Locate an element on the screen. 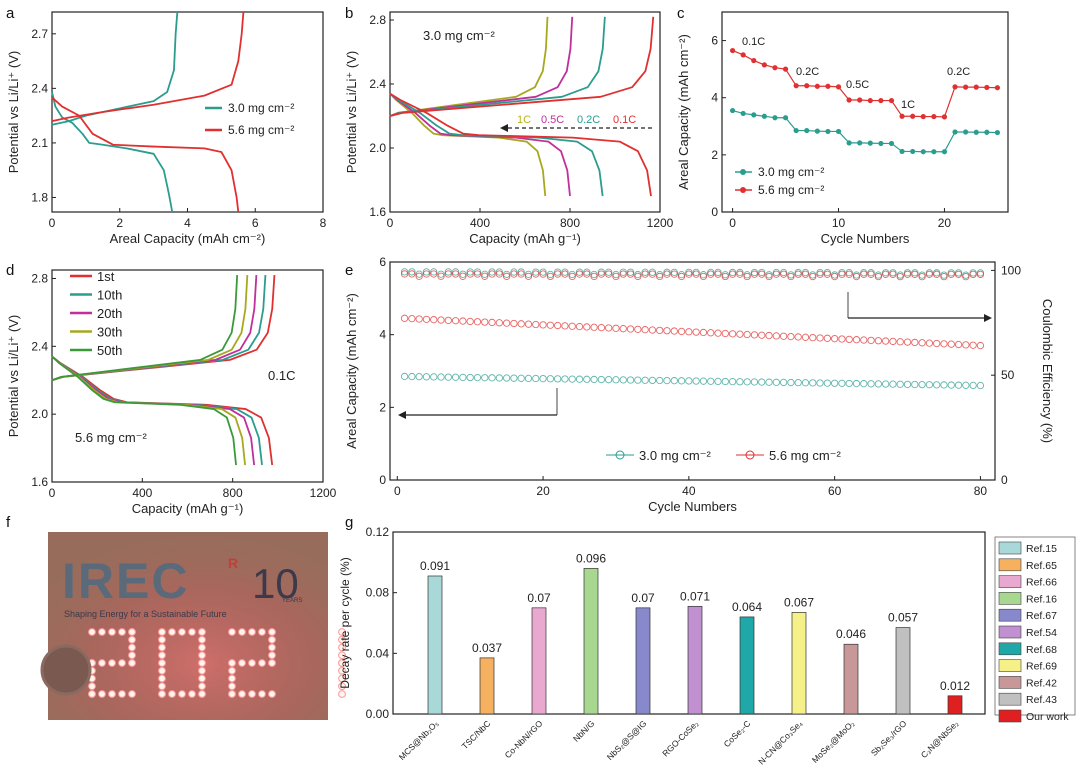 This screenshot has width=1080, height=775. y-axis-label: Potential vs Li/Li⁺ (V) is located at coordinates (13, 376).